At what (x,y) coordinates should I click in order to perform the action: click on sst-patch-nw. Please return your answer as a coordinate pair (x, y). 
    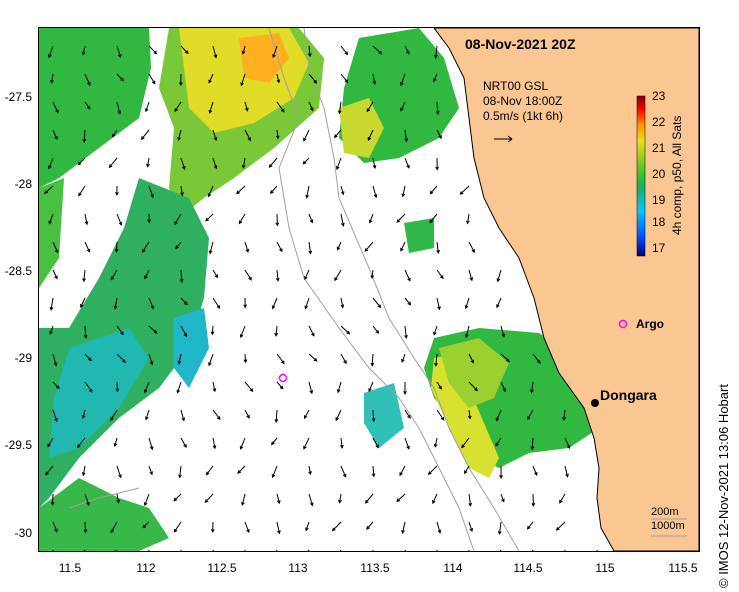
    Looking at the image, I should click on (95, 108).